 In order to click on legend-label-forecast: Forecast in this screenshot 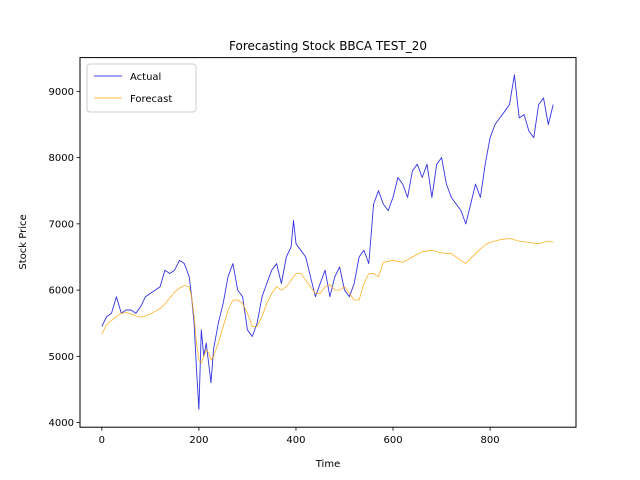, I will do `click(151, 99)`.